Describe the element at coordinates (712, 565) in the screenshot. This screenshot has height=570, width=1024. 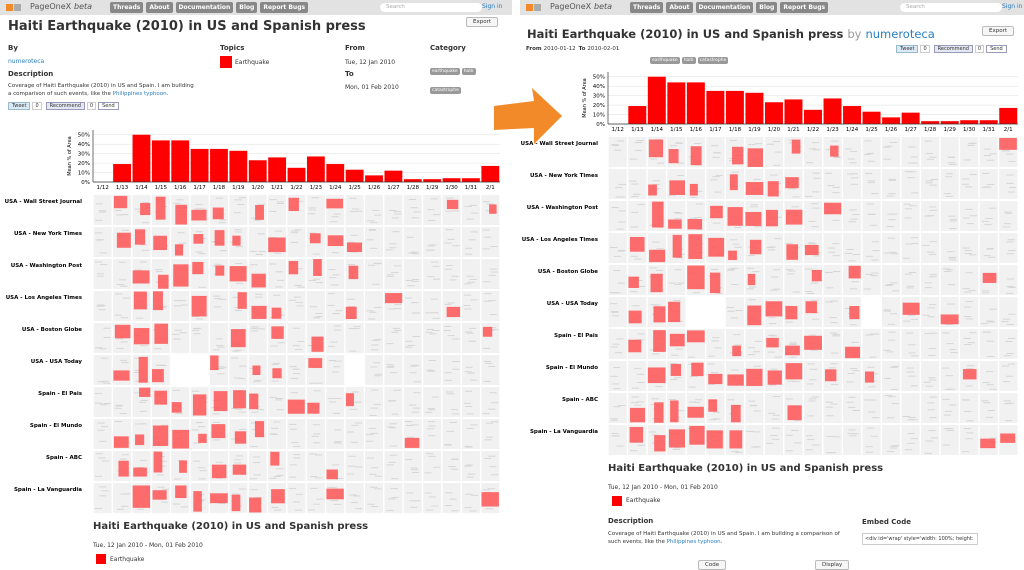
I see `code-button: Code` at that location.